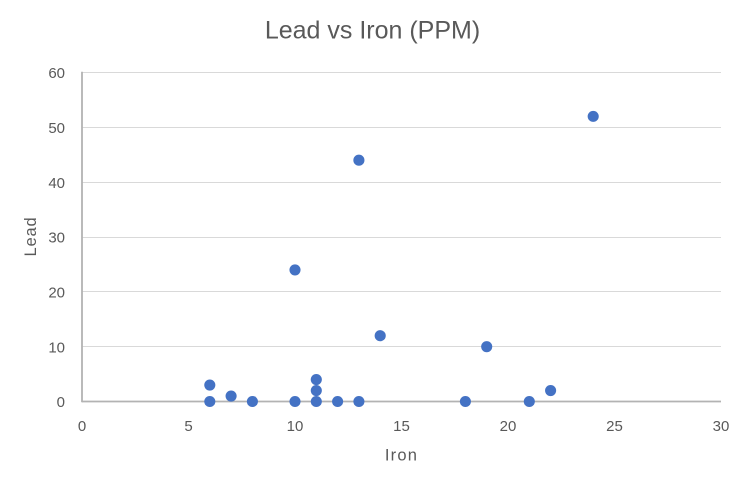  I want to click on svg-text: 15, so click(401, 426).